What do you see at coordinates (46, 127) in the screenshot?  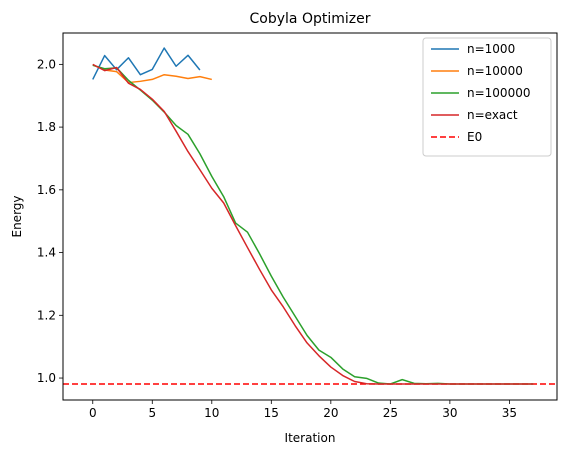 I see `y-tick-label: 1.8` at bounding box center [46, 127].